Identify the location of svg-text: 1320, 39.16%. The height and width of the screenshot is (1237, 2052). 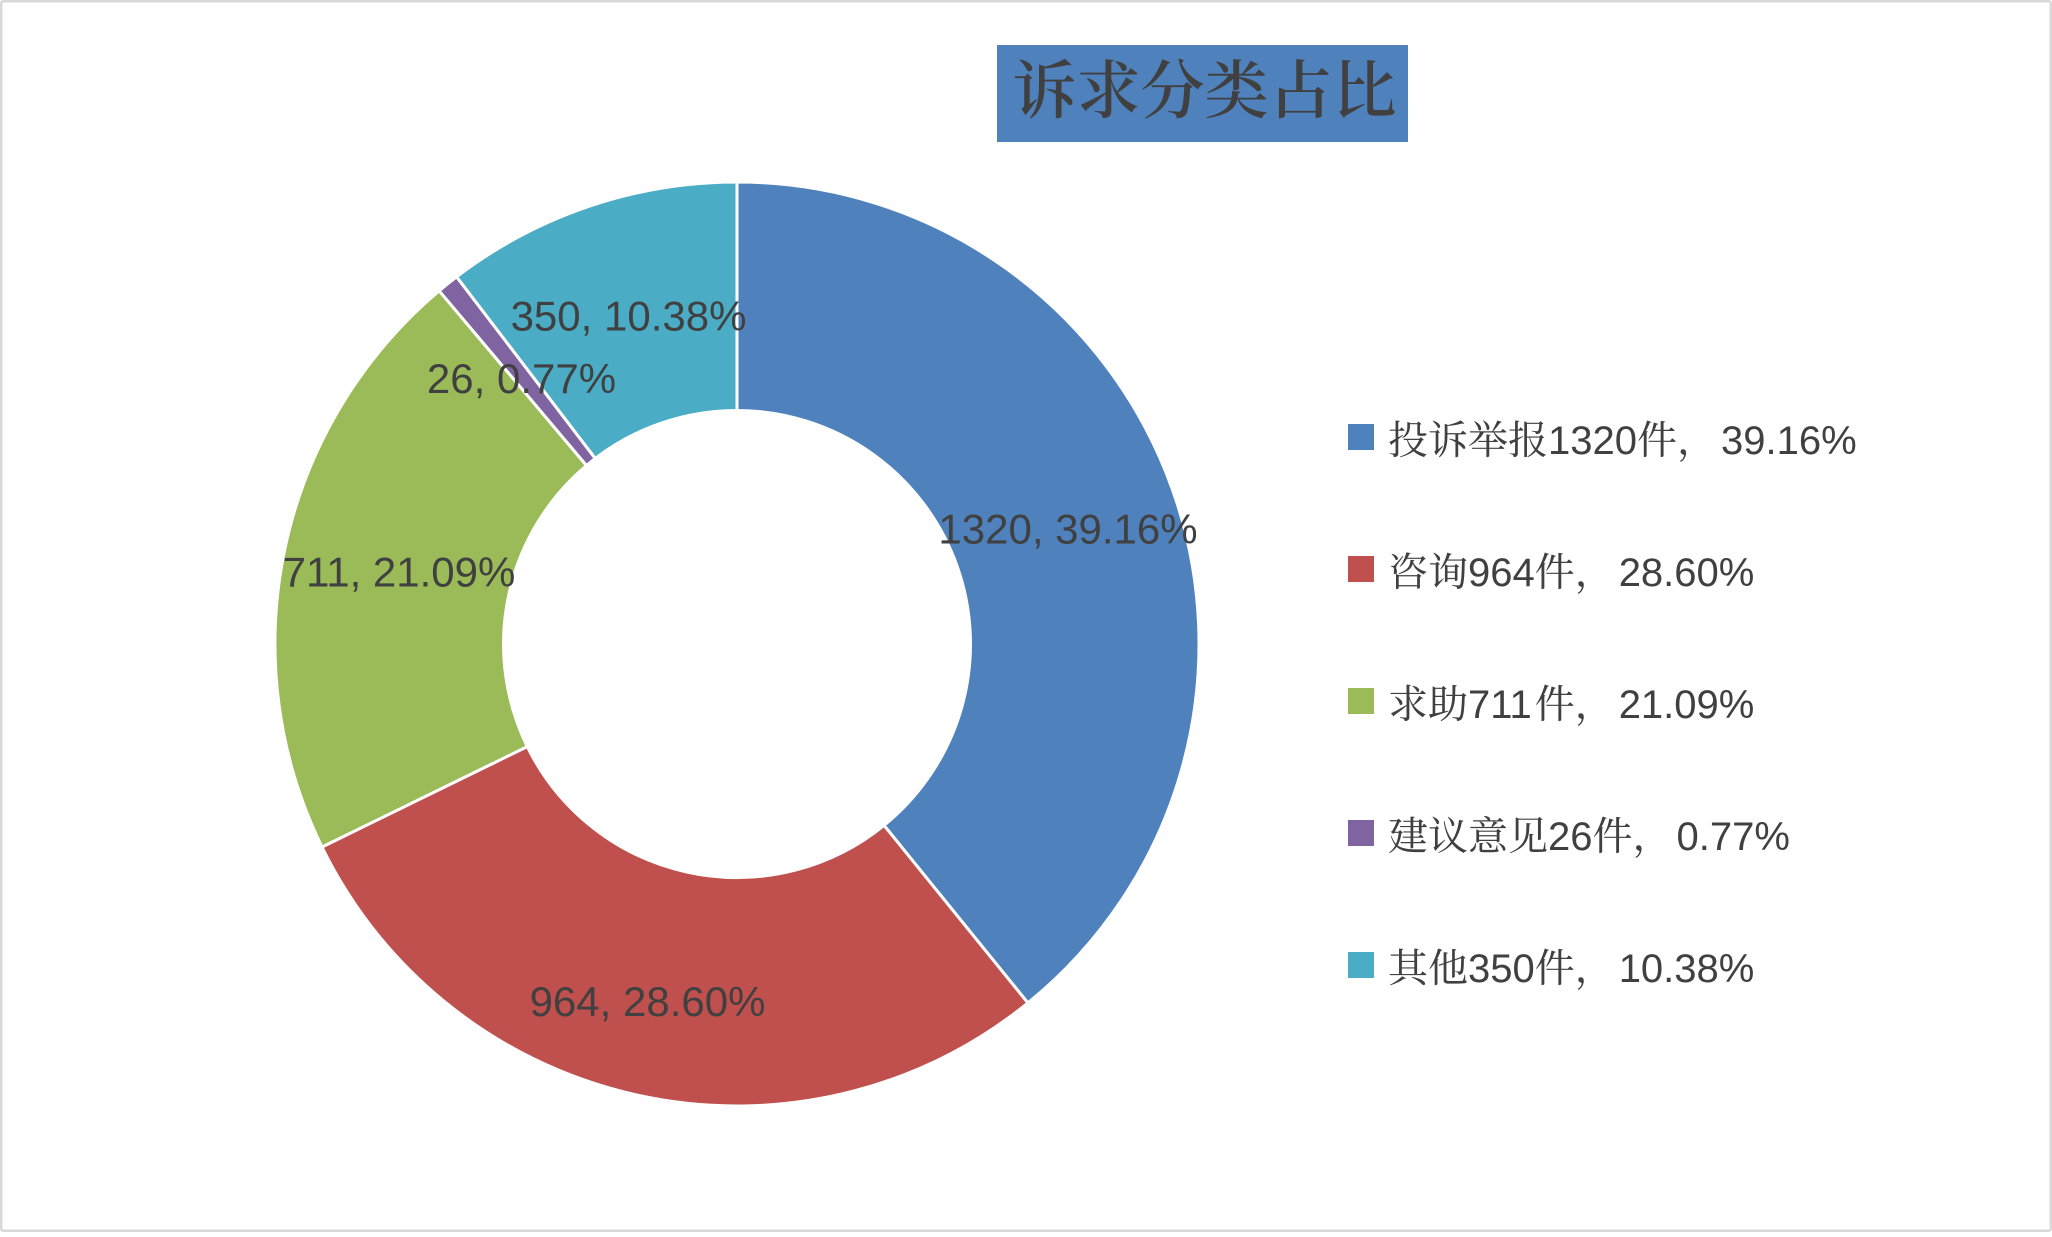
(1067, 529).